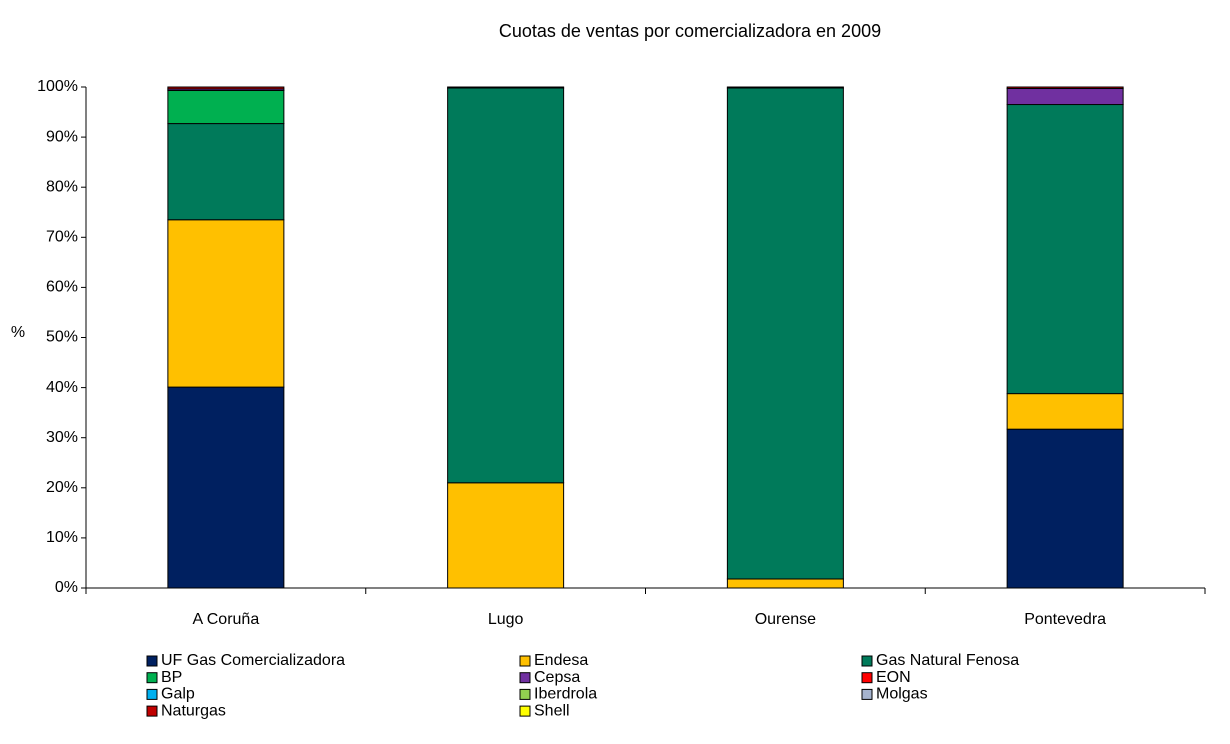 This screenshot has width=1230, height=744. Describe the element at coordinates (171, 677) in the screenshot. I see `legend-label: BP` at that location.